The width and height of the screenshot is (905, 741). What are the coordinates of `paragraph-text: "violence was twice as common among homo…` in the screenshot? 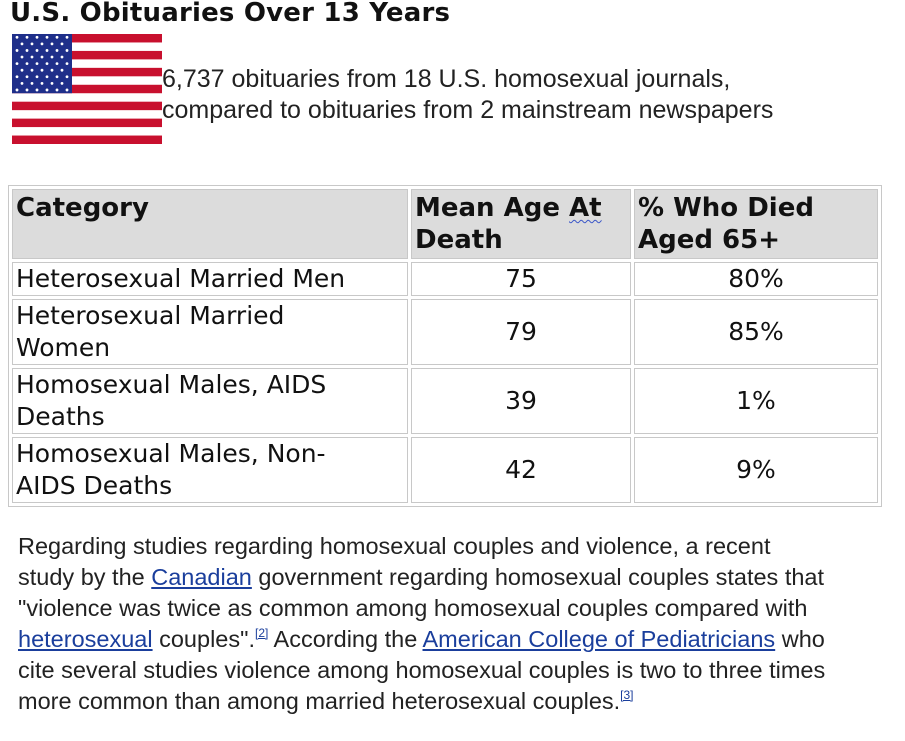 It's located at (413, 608).